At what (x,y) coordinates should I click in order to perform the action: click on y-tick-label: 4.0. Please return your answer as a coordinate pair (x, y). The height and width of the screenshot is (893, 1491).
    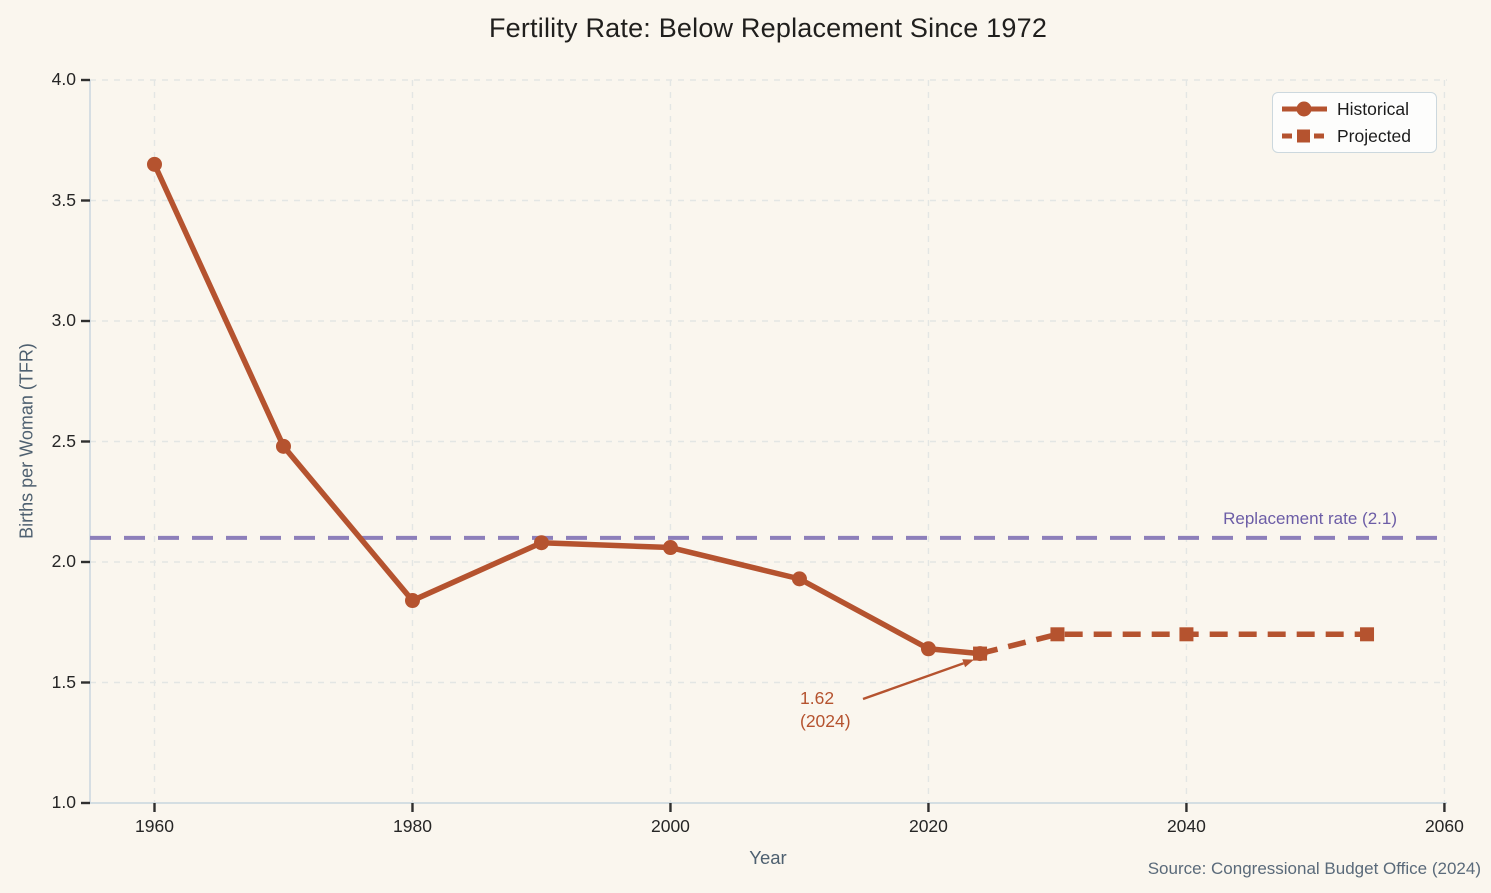
    Looking at the image, I should click on (63, 79).